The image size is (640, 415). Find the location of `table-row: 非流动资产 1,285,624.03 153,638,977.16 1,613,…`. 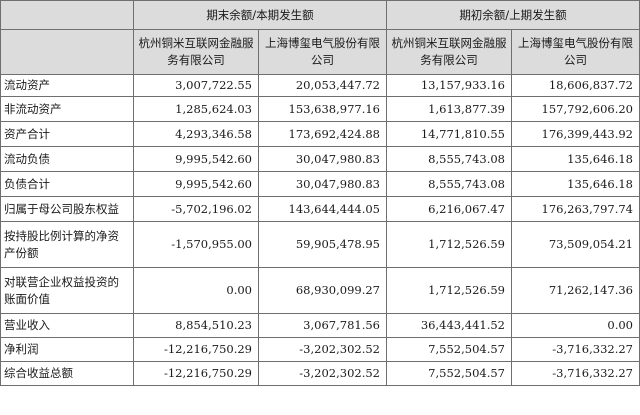

table-row: 非流动资产 1,285,624.03 153,638,977.16 1,613,… is located at coordinates (320, 109).